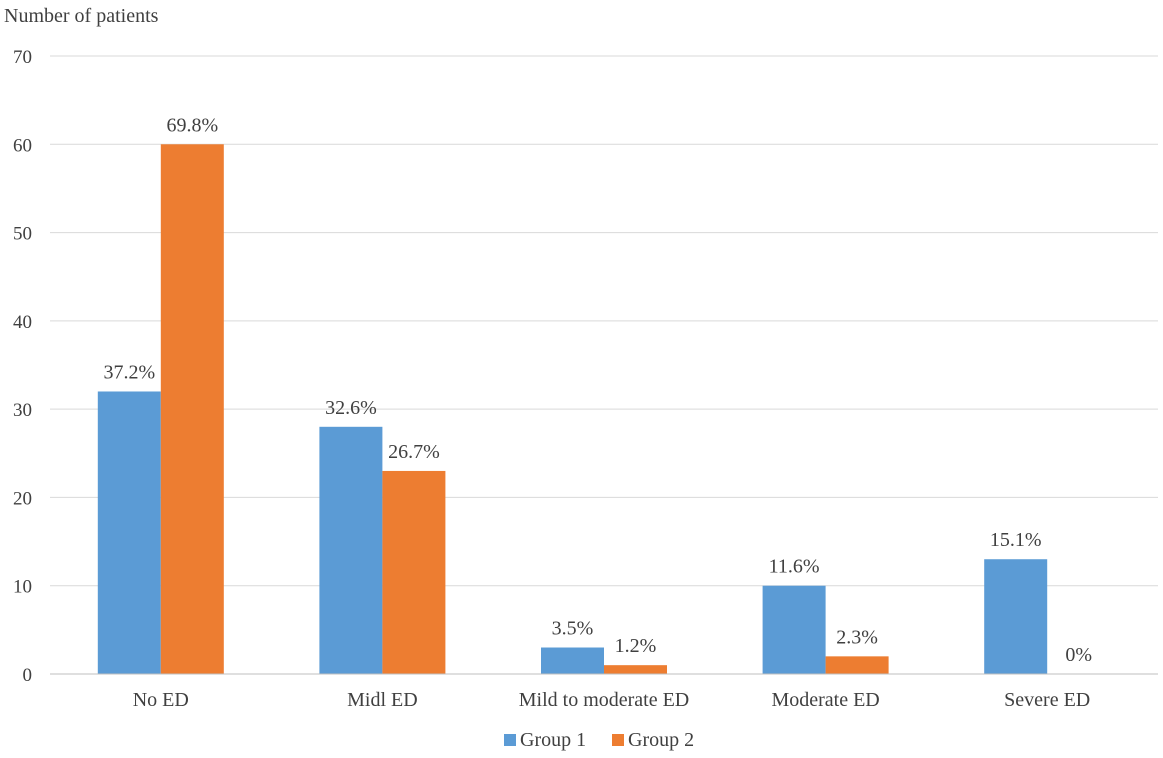  I want to click on bar-group-1-no-ed, so click(129, 532).